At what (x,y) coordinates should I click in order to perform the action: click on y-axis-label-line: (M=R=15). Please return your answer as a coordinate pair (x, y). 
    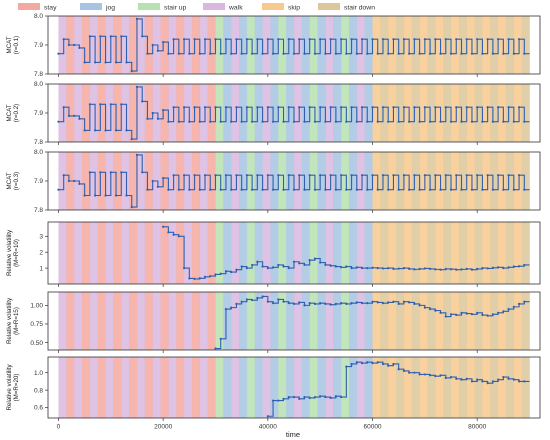
    Looking at the image, I should click on (16, 321).